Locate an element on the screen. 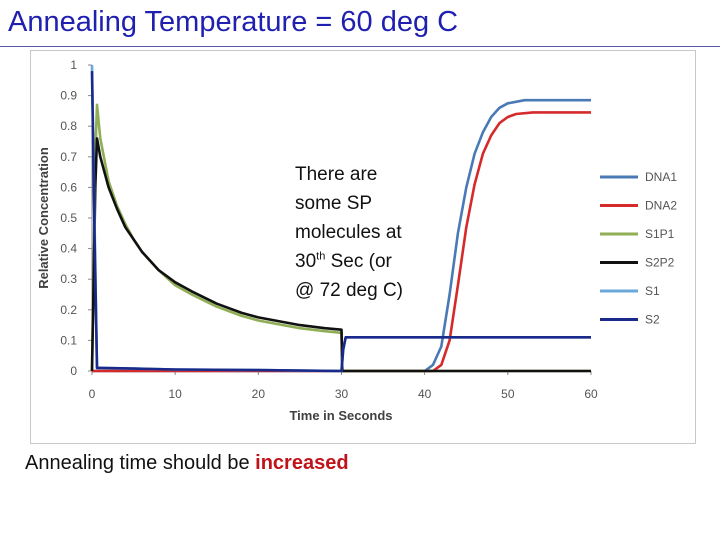  annotation-text: Sec (or is located at coordinates (358, 261).